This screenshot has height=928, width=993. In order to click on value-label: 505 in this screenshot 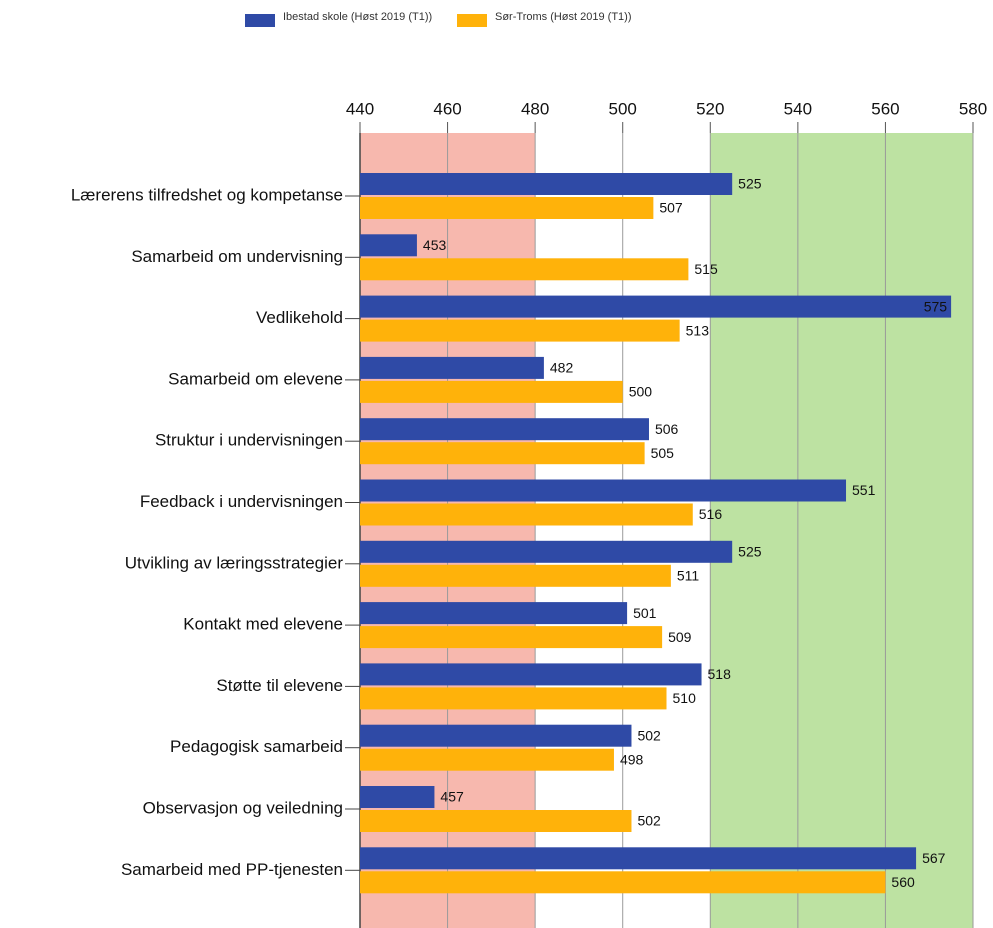, I will do `click(663, 453)`.